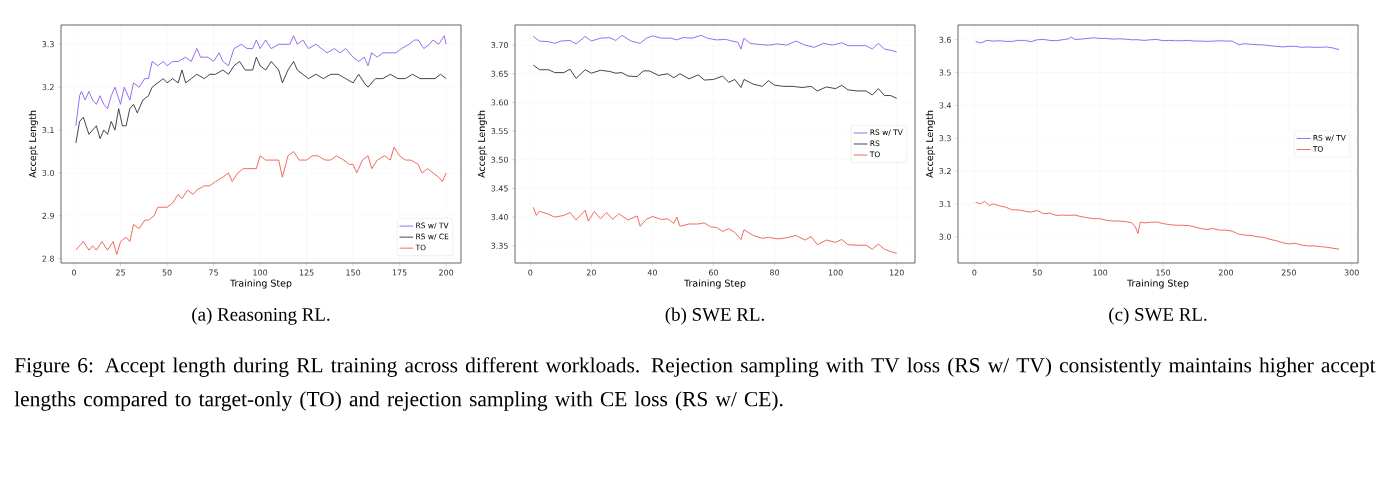 This screenshot has width=1397, height=481. I want to click on text: (b) SWE RL., so click(714, 316).